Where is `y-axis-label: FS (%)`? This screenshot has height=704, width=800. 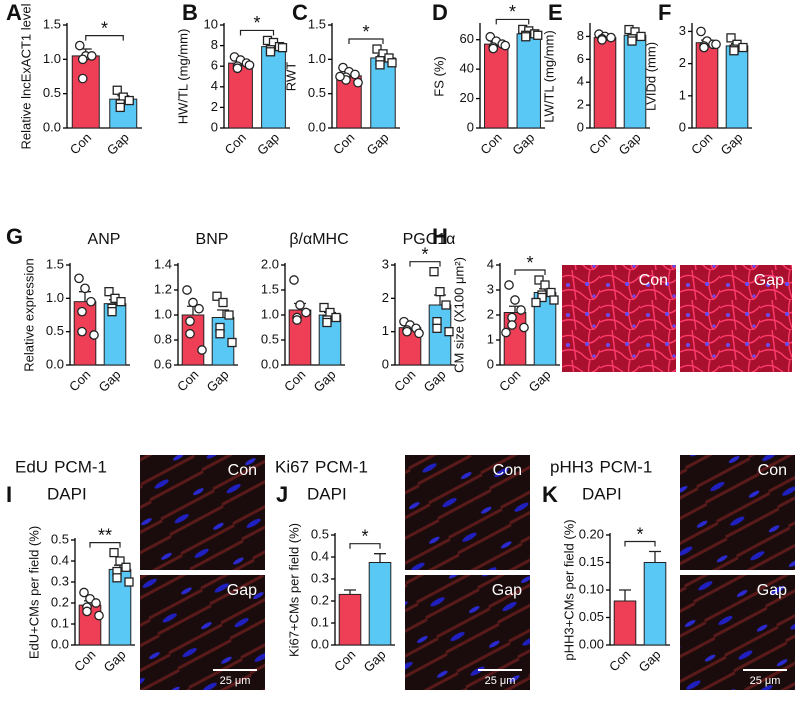 y-axis-label: FS (%) is located at coordinates (438, 76).